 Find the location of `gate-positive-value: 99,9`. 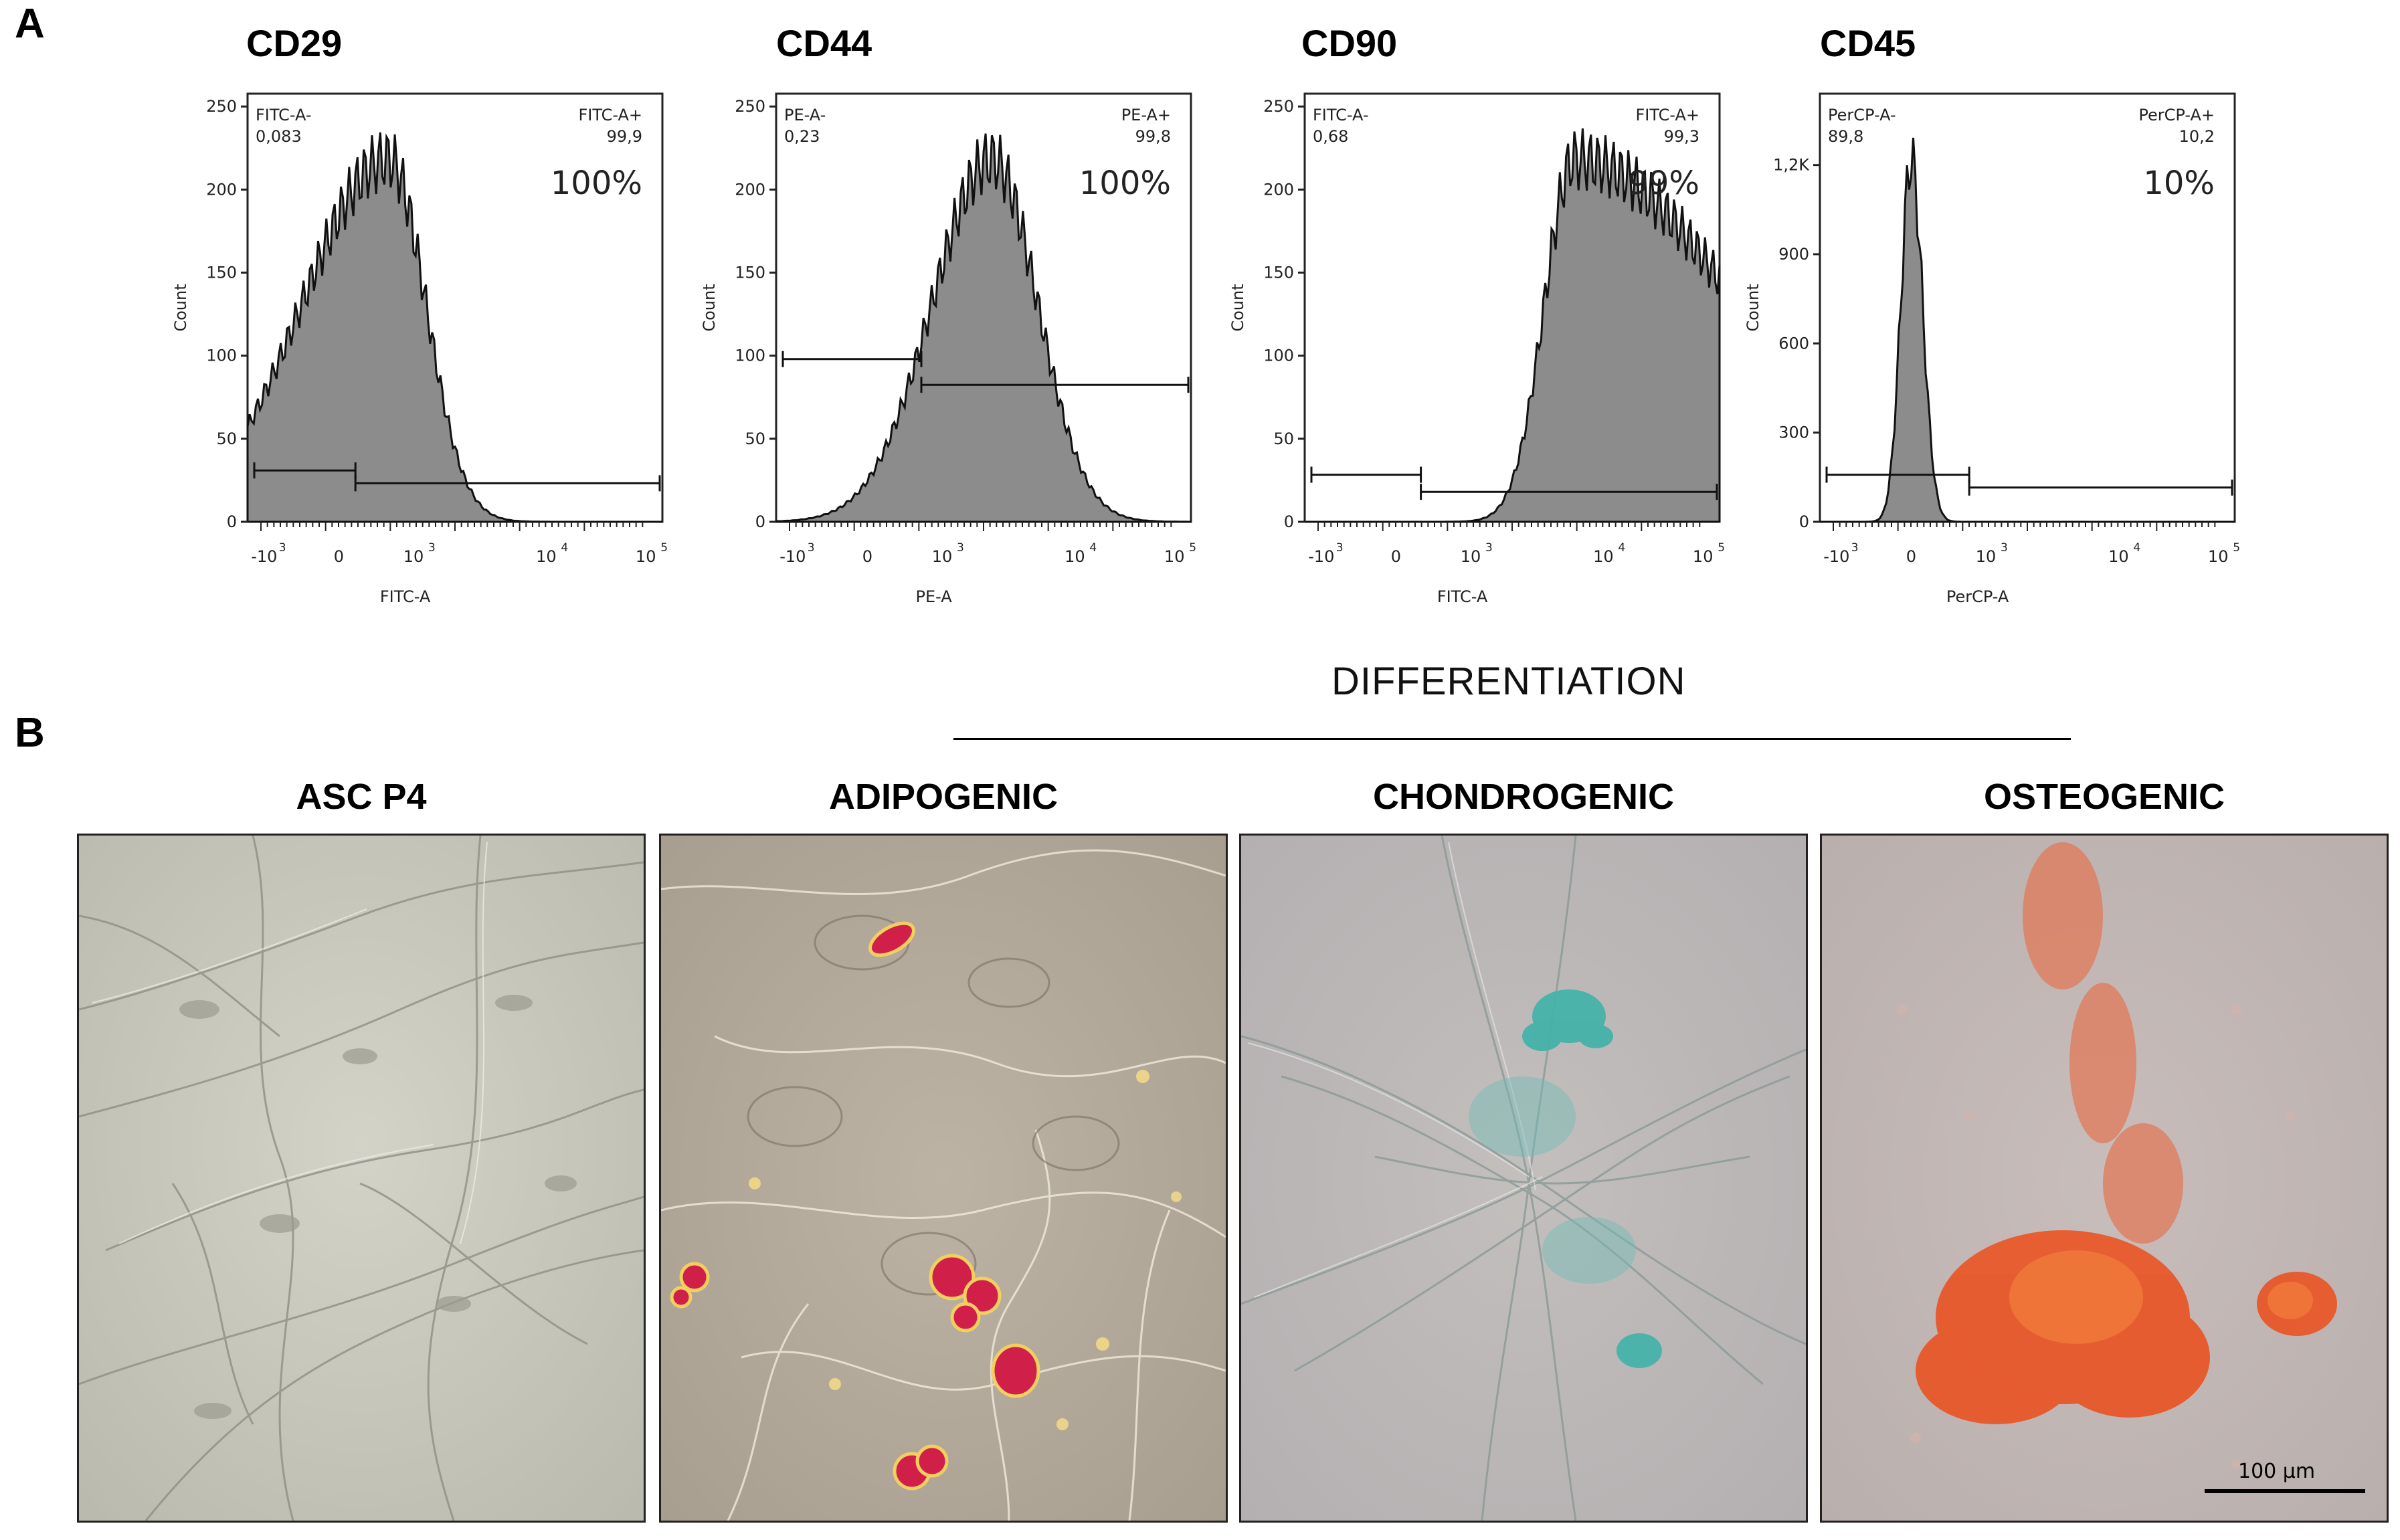

gate-positive-value: 99,9 is located at coordinates (624, 136).